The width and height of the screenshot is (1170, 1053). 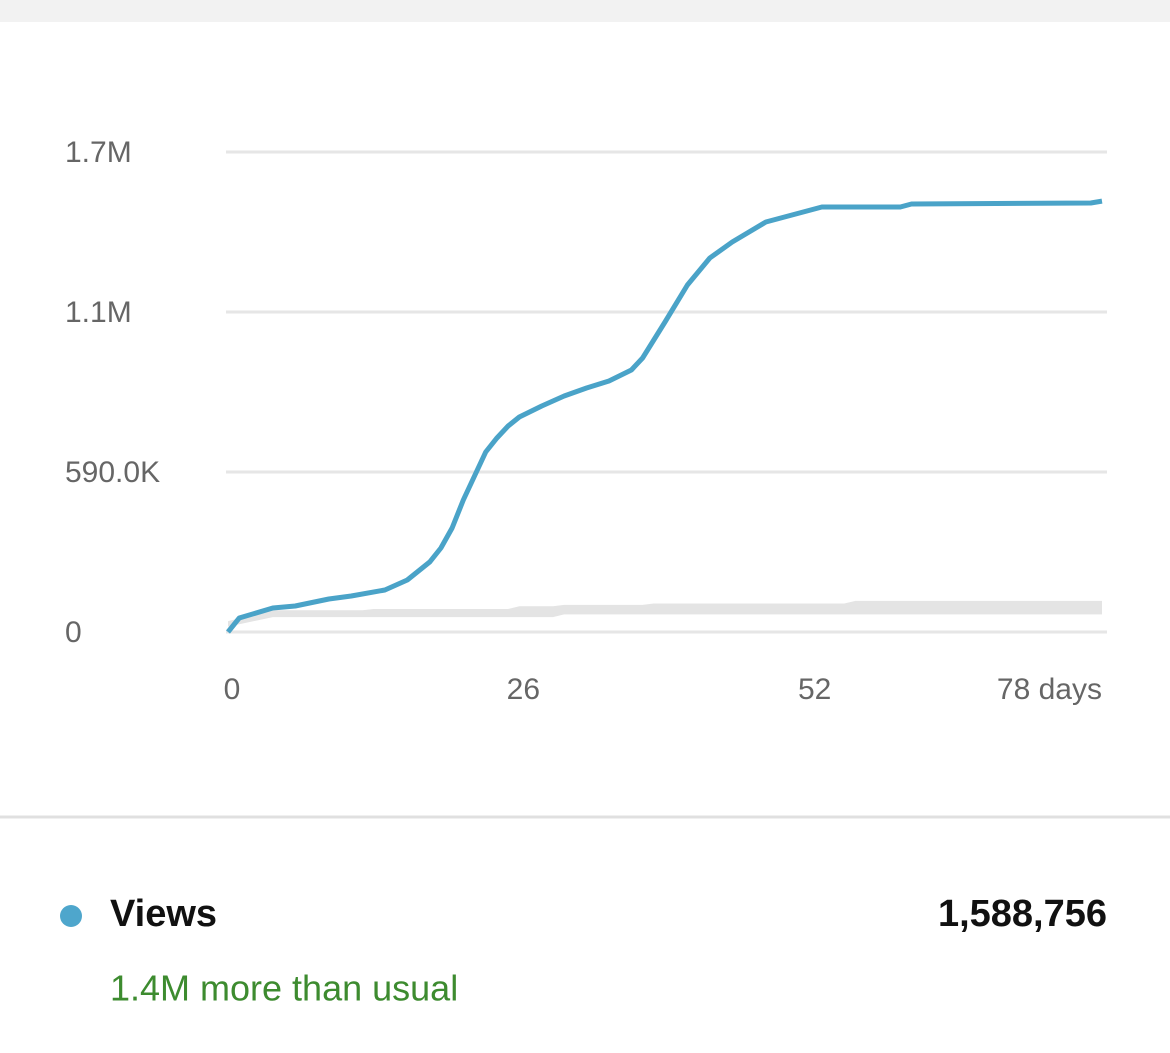 I want to click on x-tick-label: 0, so click(x=232, y=689).